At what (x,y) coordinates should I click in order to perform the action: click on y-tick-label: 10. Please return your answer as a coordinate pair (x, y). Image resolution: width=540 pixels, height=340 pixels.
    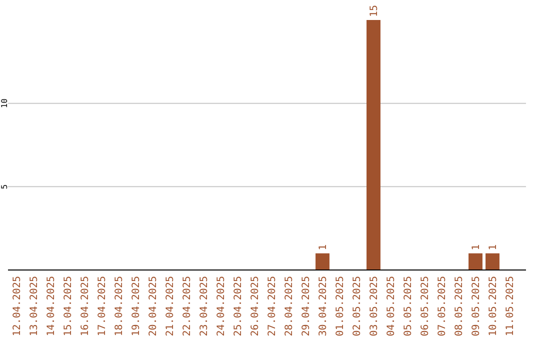
    Looking at the image, I should click on (4, 103).